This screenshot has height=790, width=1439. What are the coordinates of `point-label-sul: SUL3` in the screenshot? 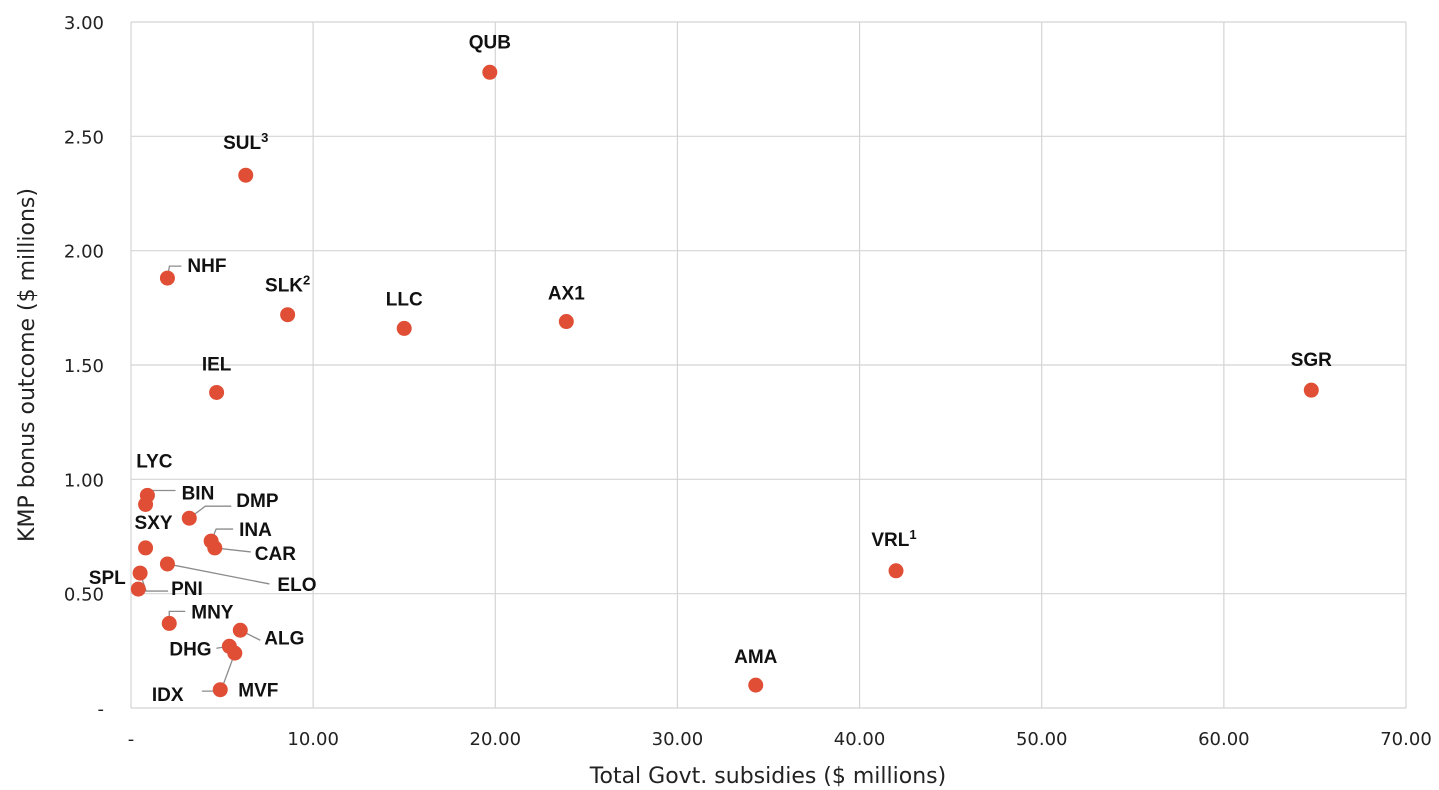 It's located at (245, 142).